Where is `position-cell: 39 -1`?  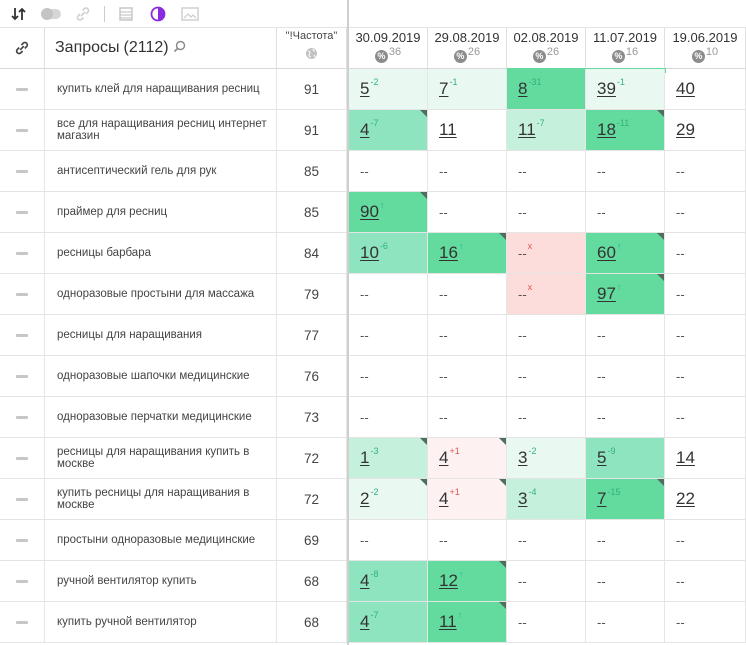 position-cell: 39 -1 is located at coordinates (625, 89).